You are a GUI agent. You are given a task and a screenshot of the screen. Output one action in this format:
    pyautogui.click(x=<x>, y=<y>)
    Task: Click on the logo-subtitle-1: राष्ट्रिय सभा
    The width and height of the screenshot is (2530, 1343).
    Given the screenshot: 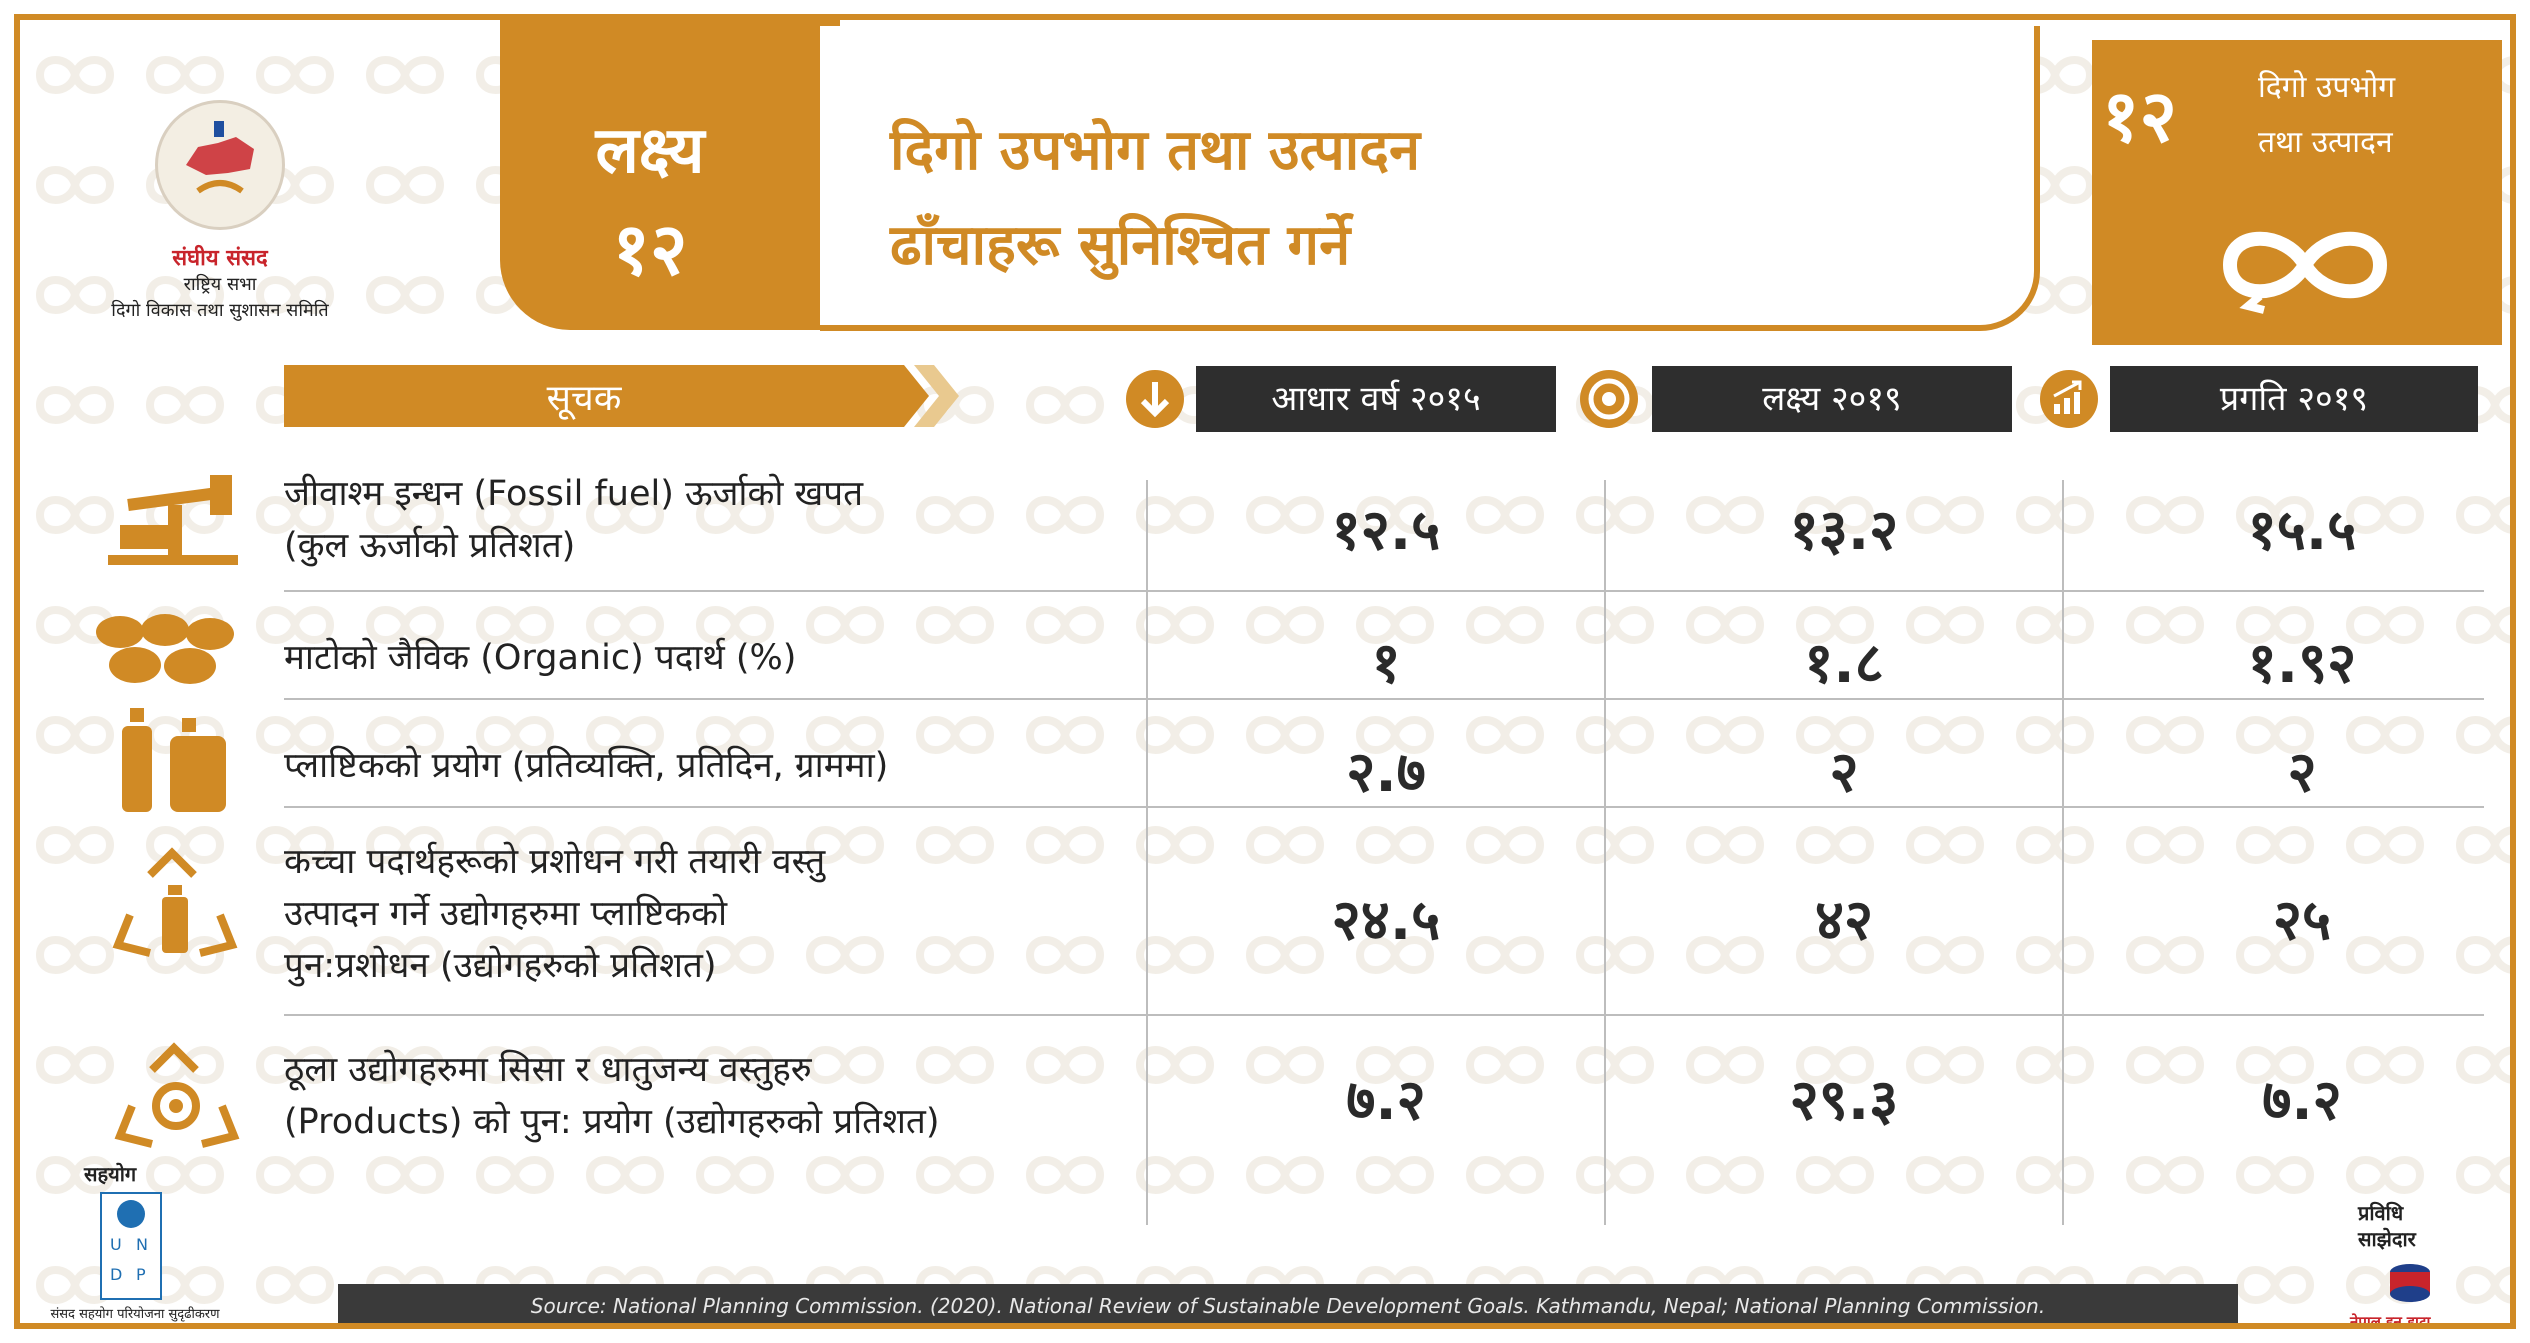 What is the action you would take?
    pyautogui.click(x=220, y=284)
    